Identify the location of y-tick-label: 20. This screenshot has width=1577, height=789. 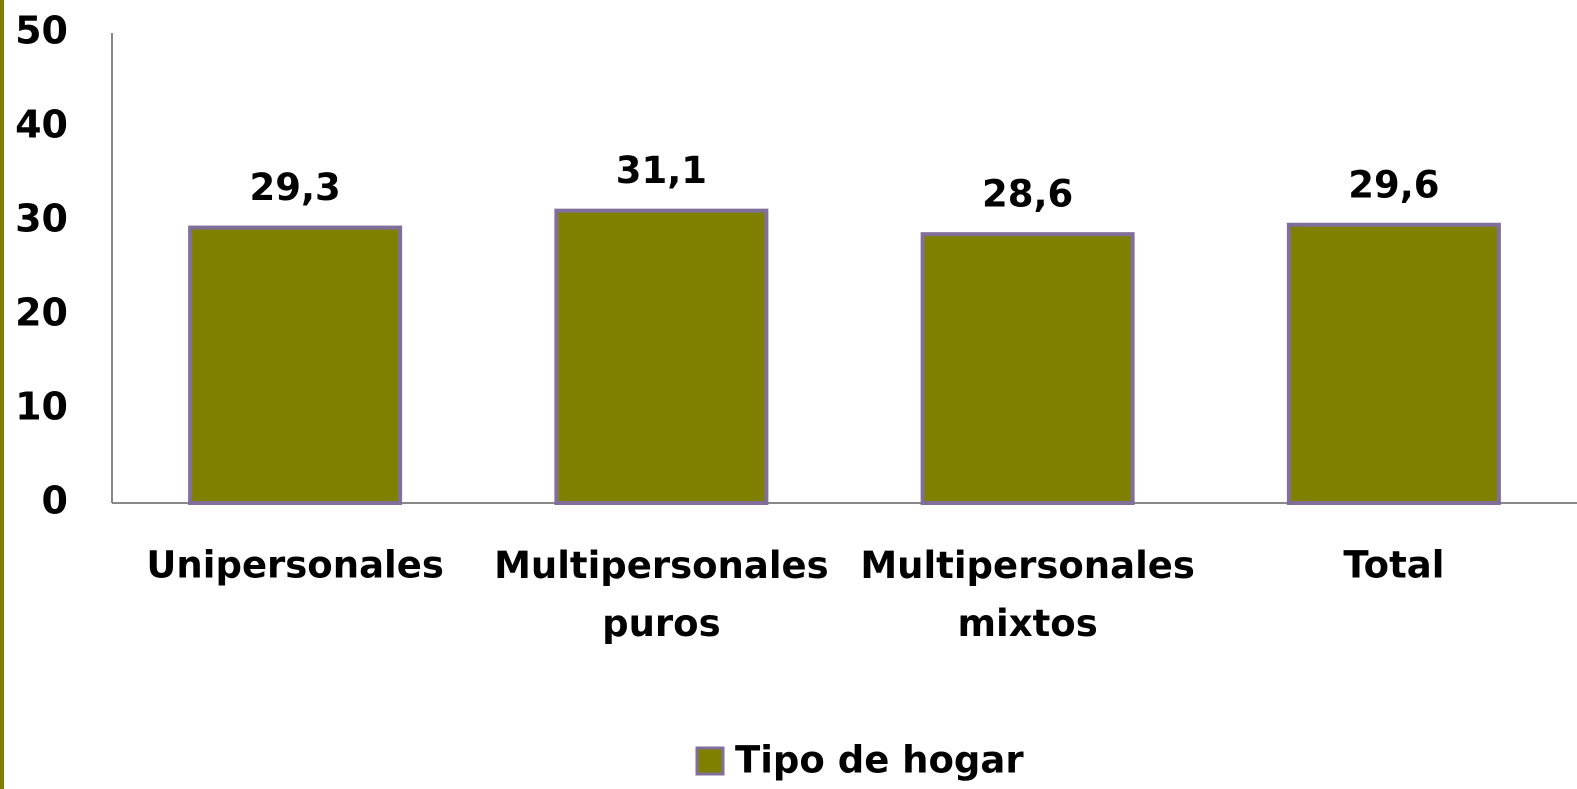
(41, 313).